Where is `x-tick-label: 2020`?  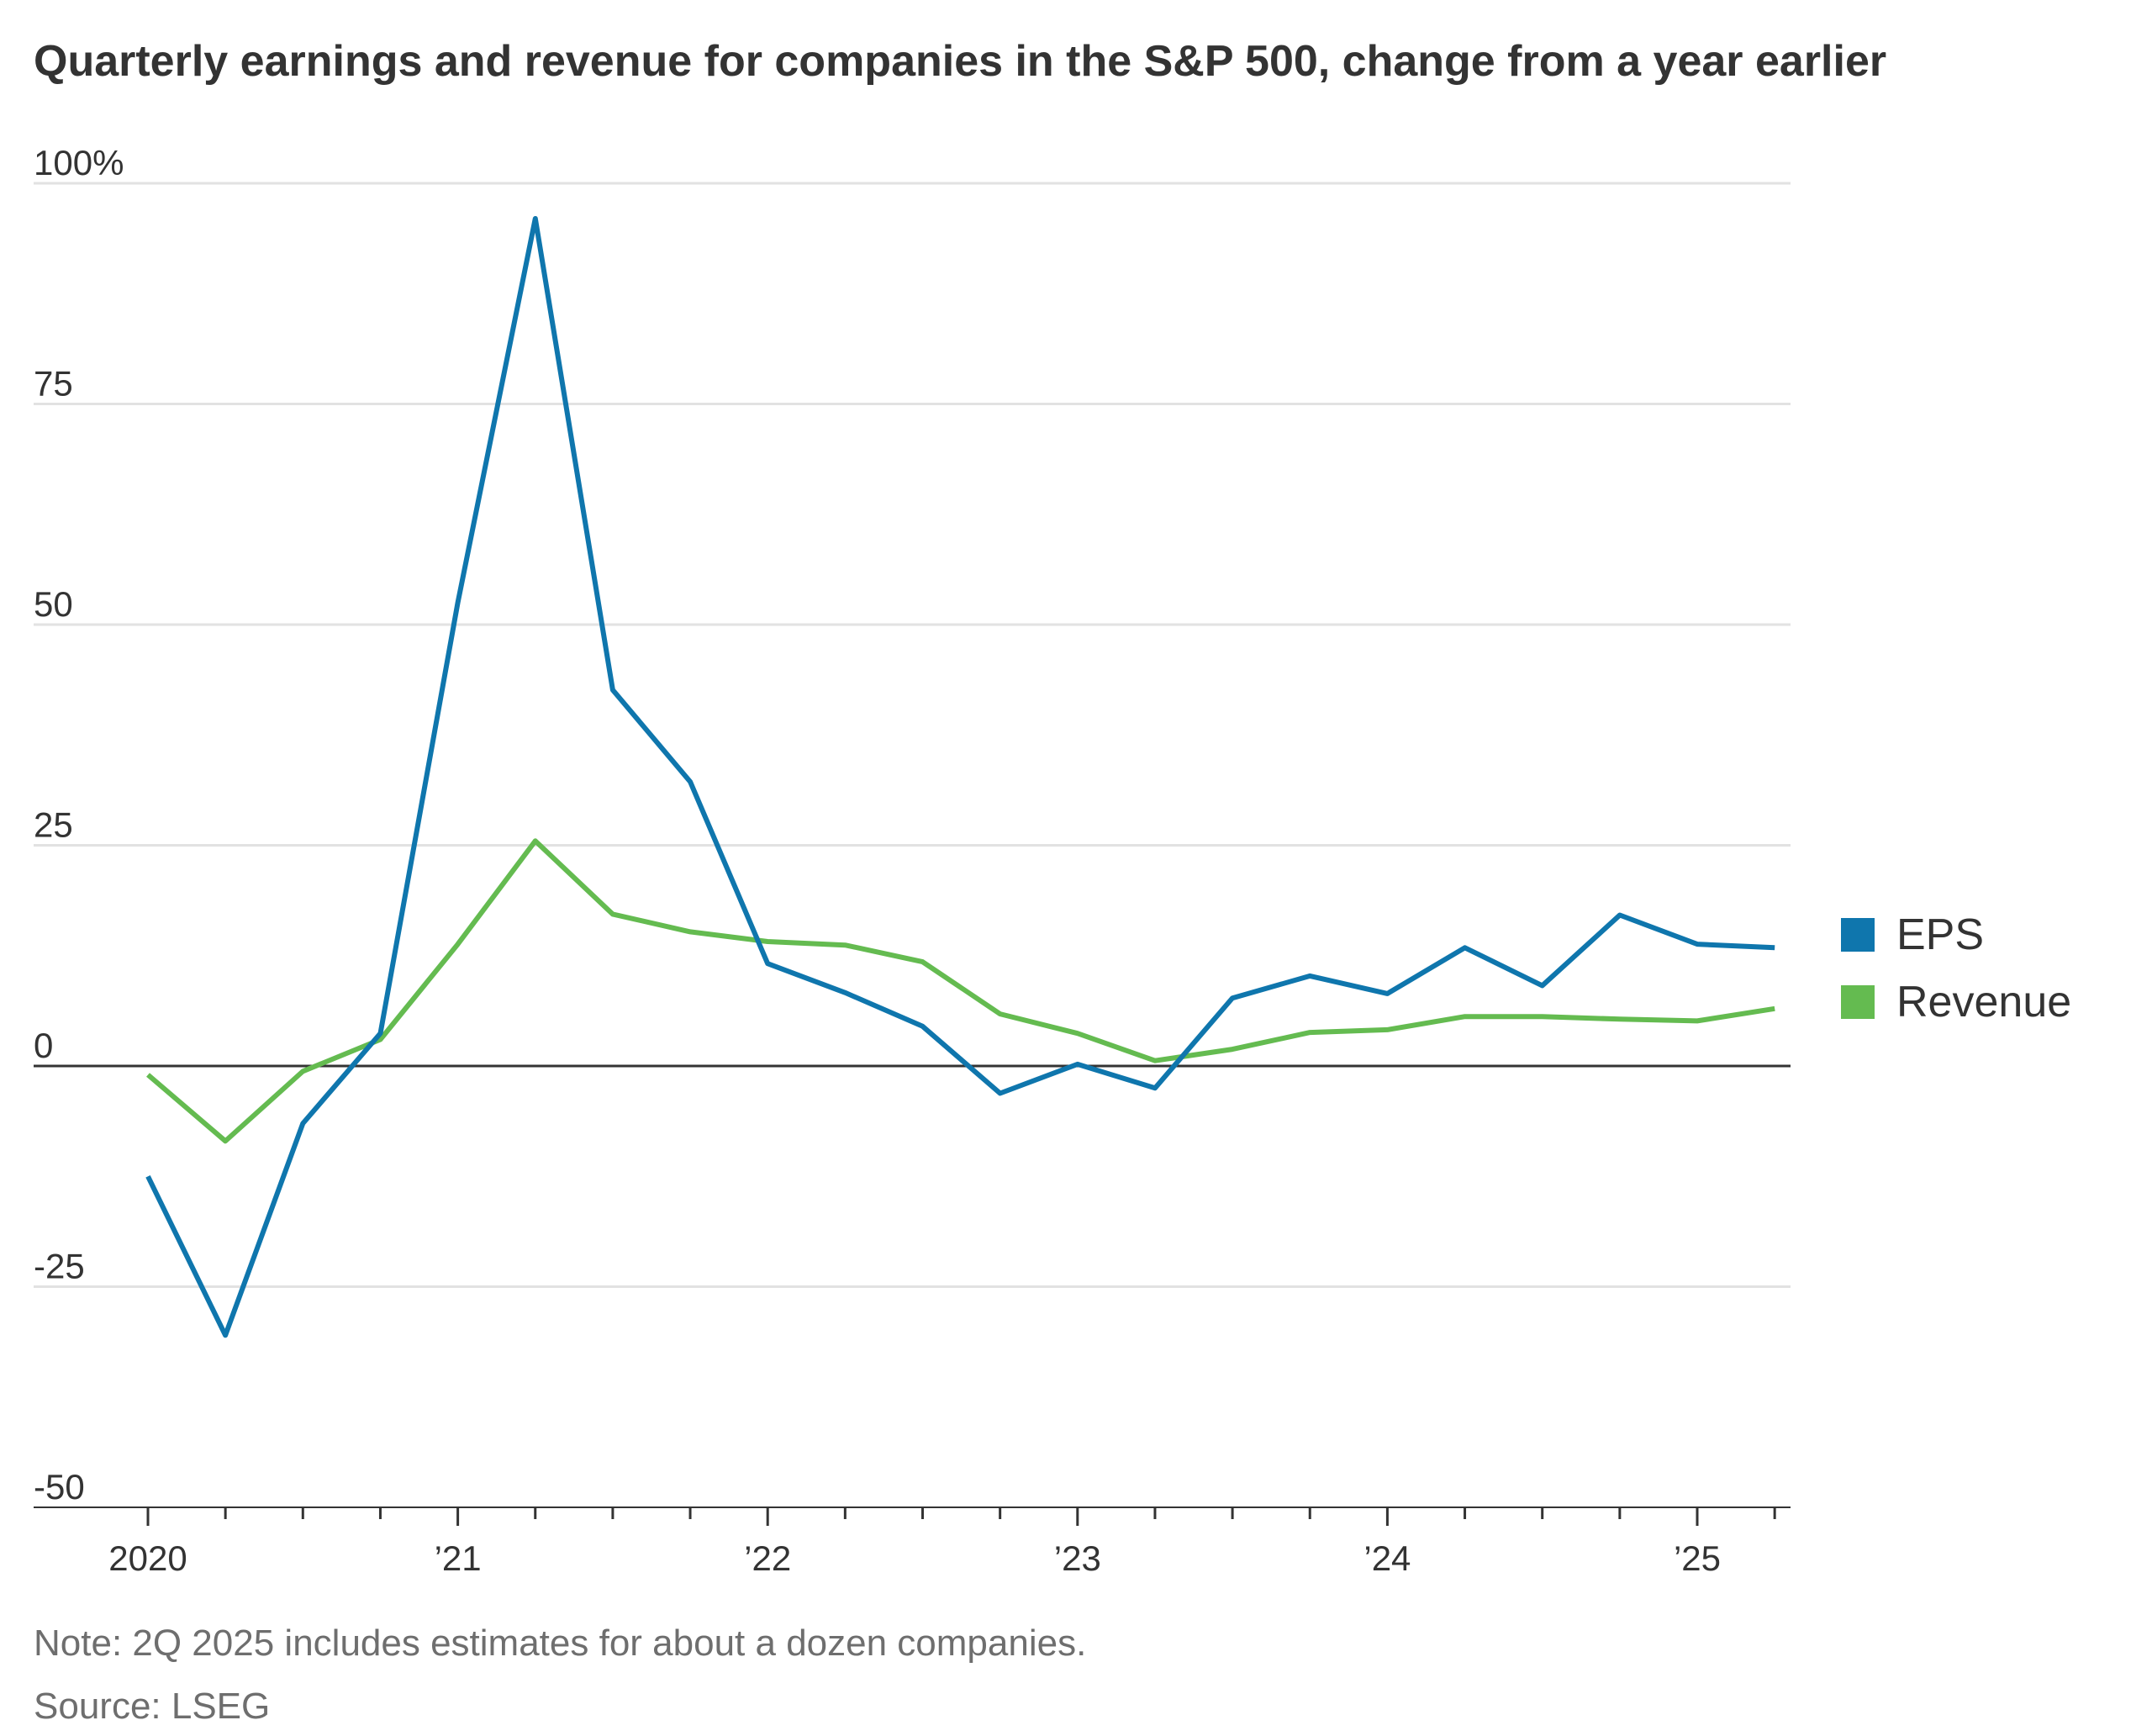 x-tick-label: 2020 is located at coordinates (147, 1558).